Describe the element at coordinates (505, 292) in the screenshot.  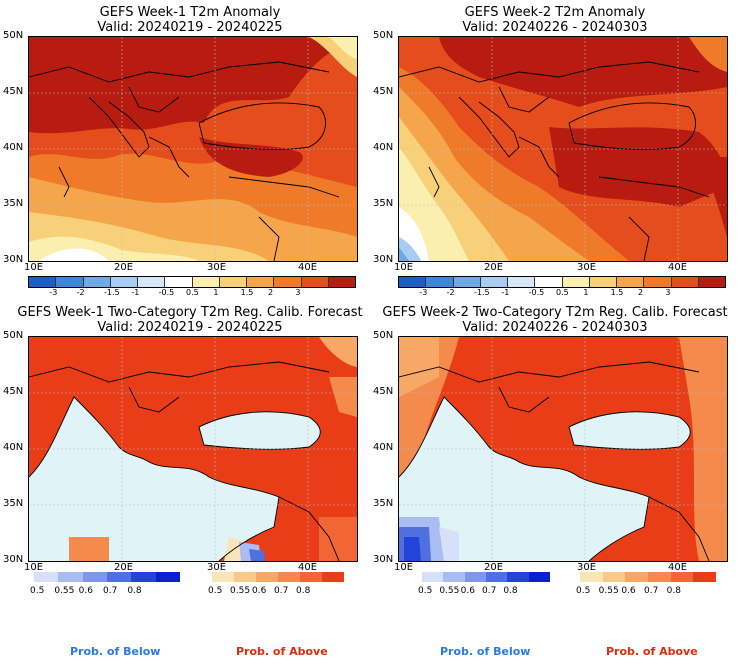
I see `colorbar-tick-label: -1` at that location.